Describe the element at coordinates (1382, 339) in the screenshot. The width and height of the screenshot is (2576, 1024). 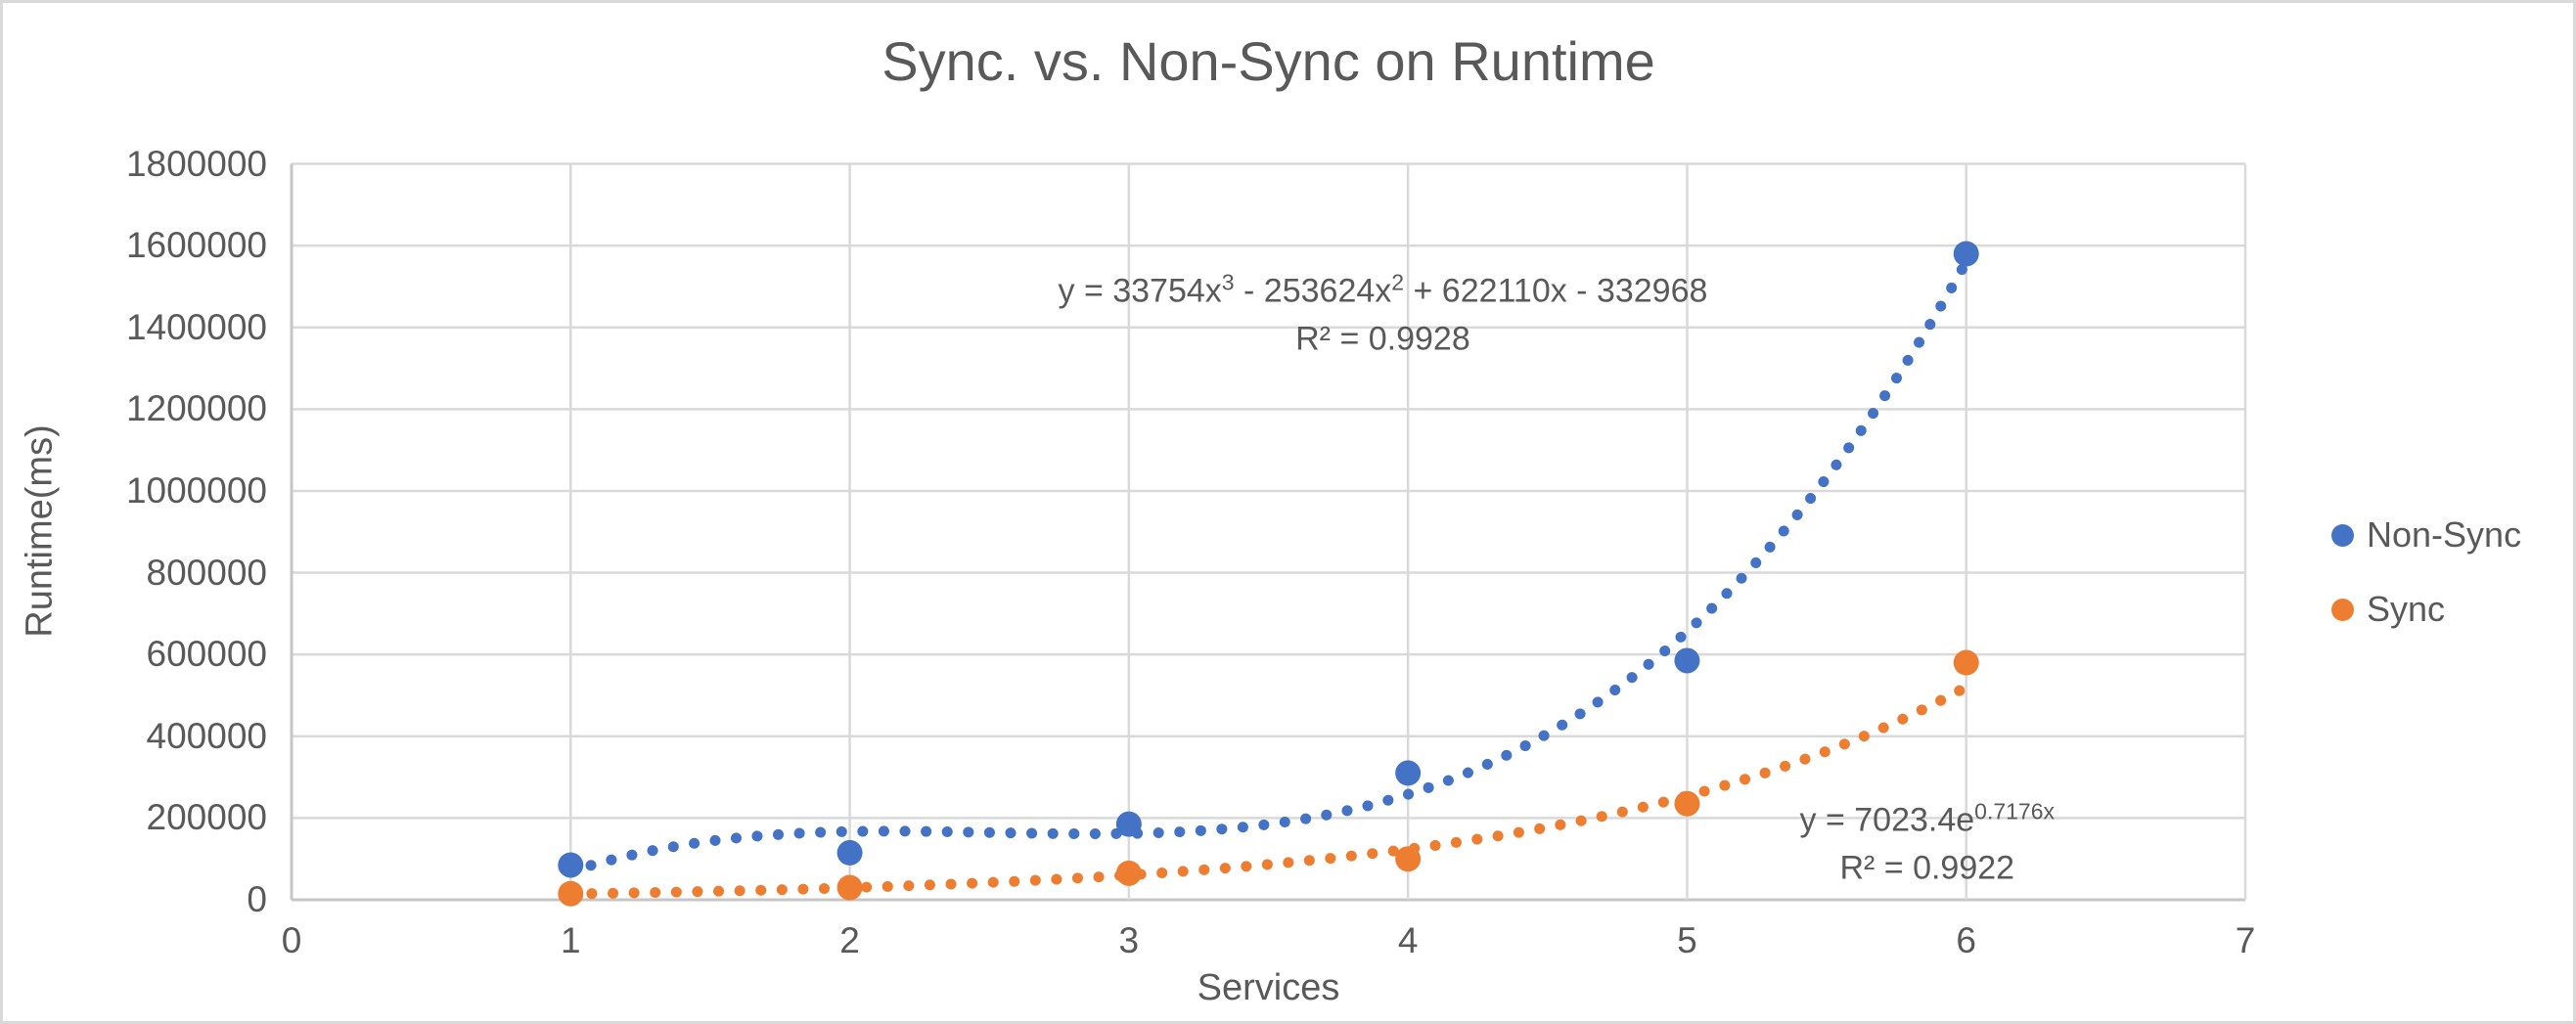
I see `r-squared-text: R² = 0.9928` at that location.